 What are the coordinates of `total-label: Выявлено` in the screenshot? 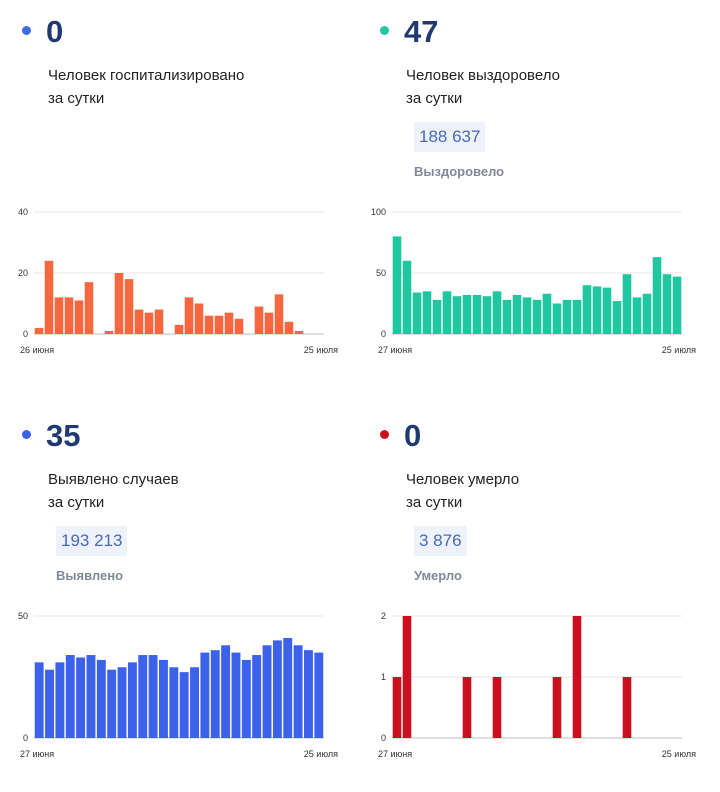 It's located at (90, 575).